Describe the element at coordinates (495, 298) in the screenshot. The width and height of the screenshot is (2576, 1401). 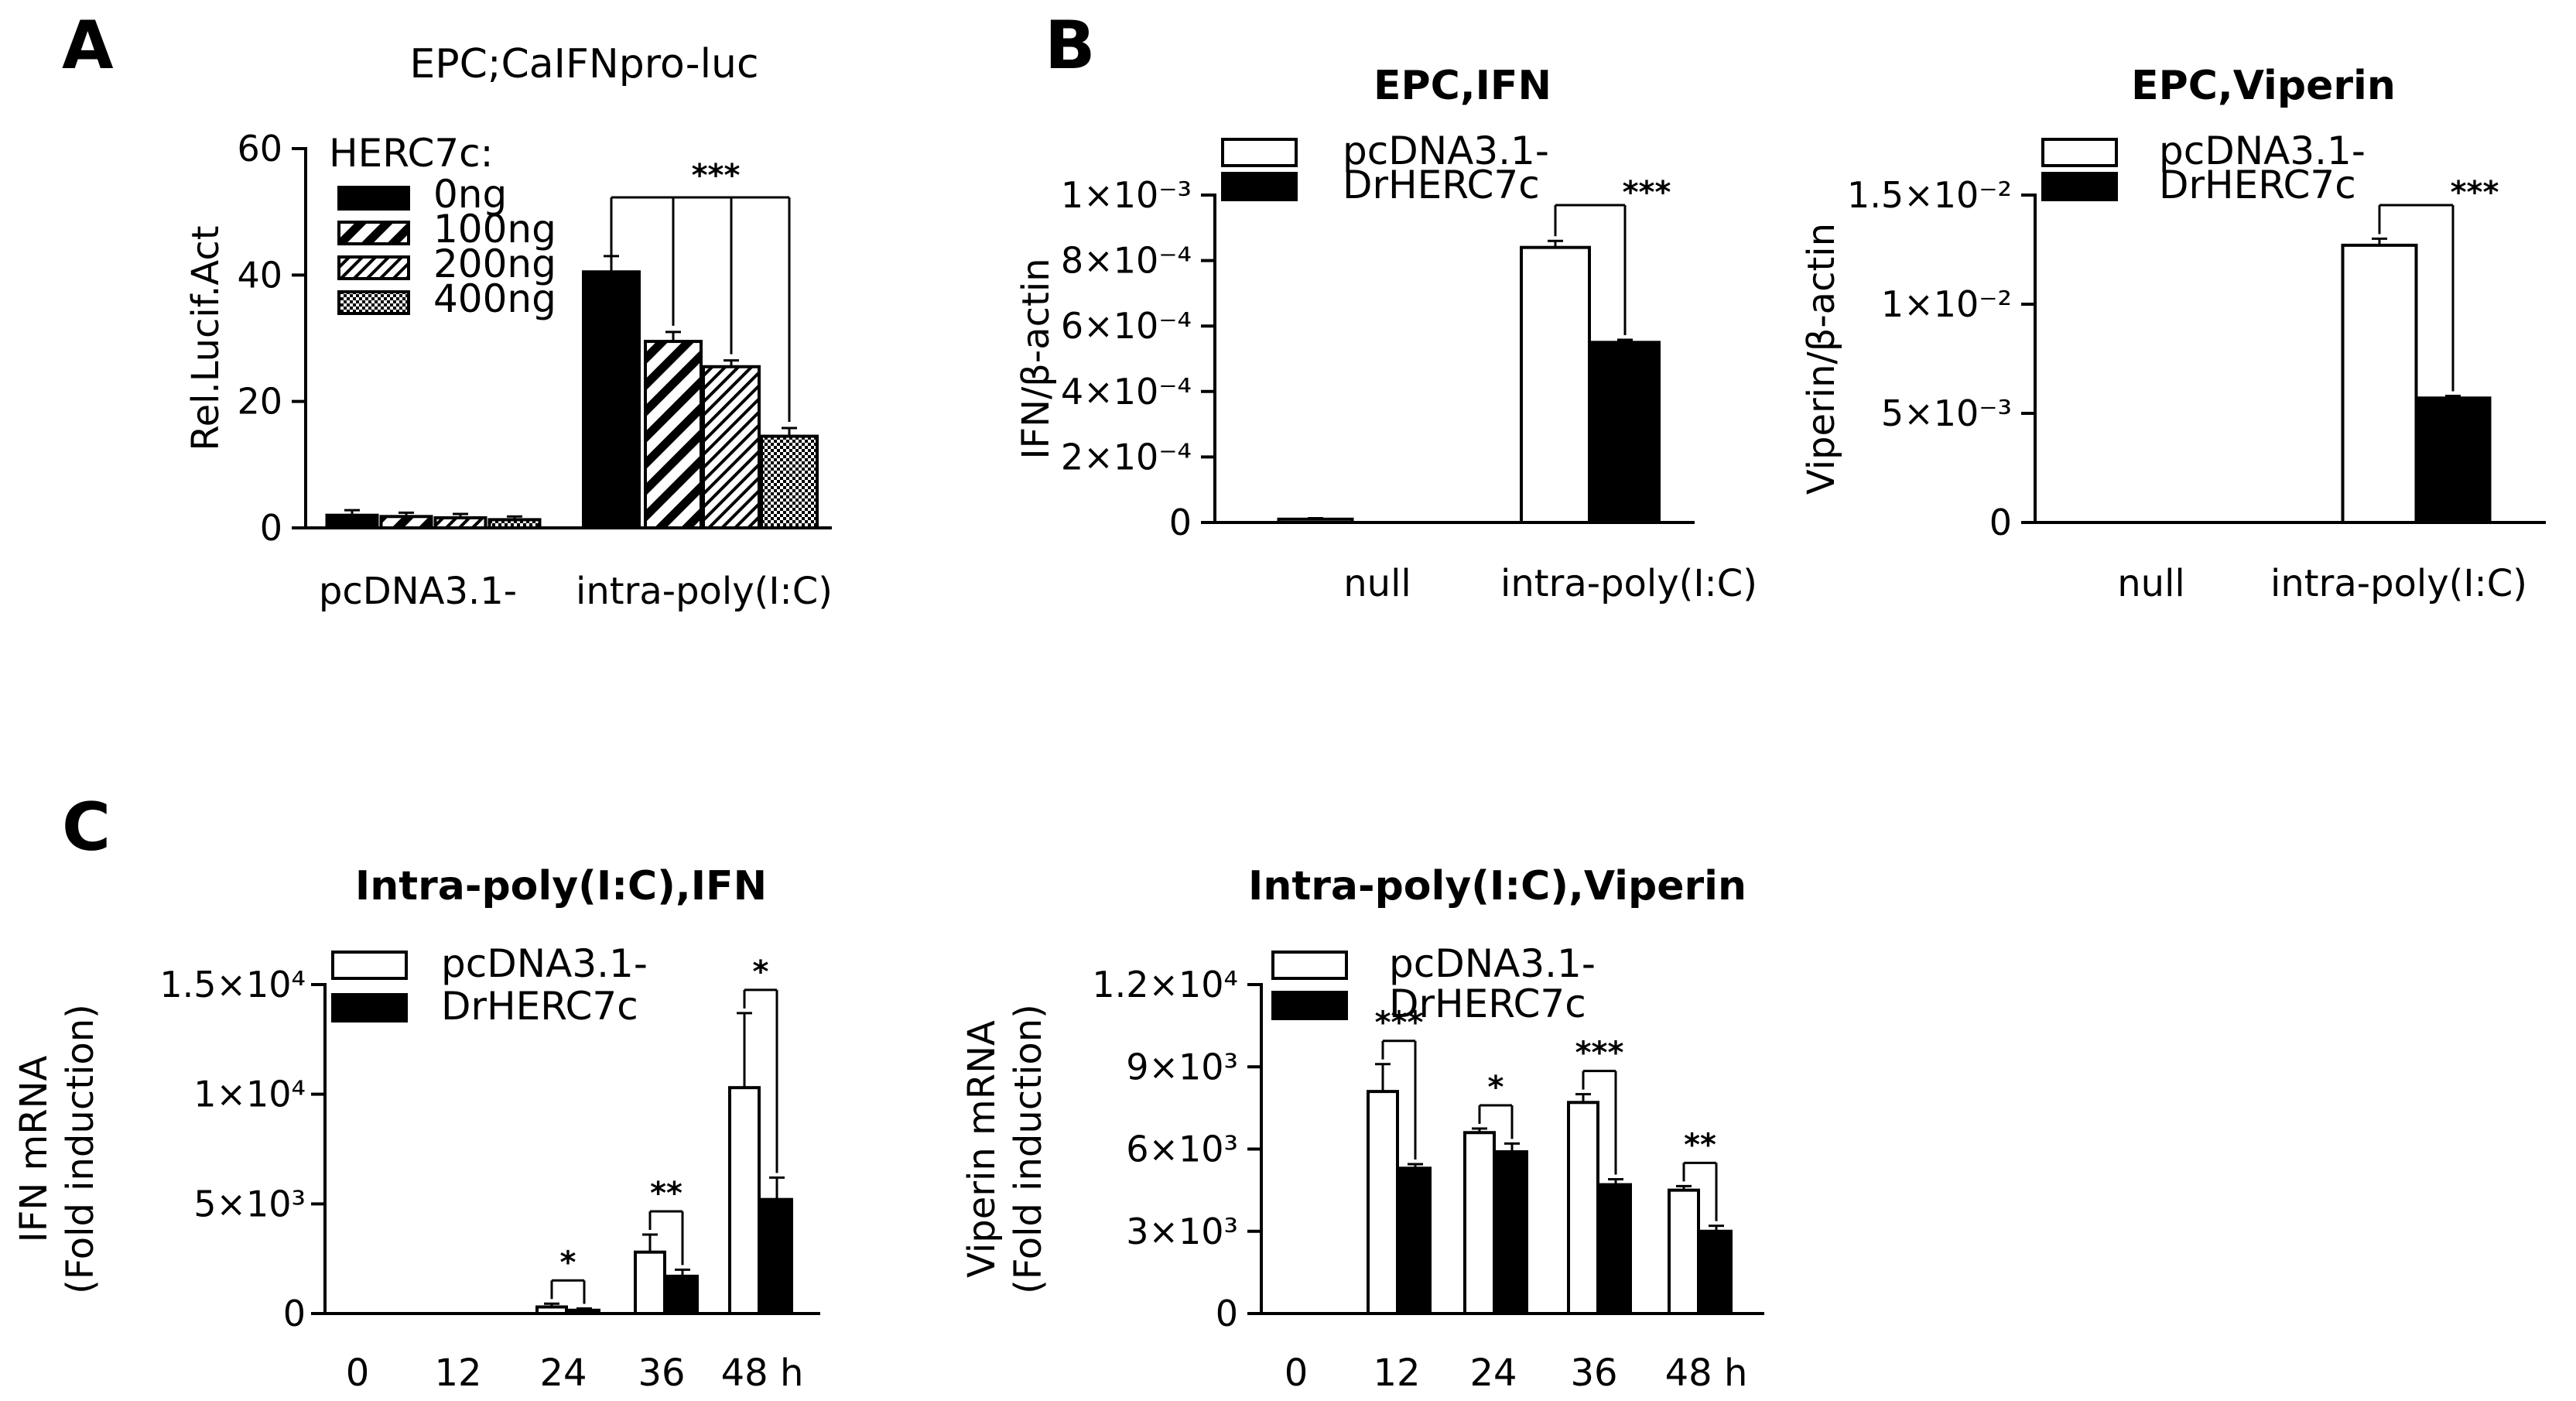
I see `legend-label: 400ng` at that location.